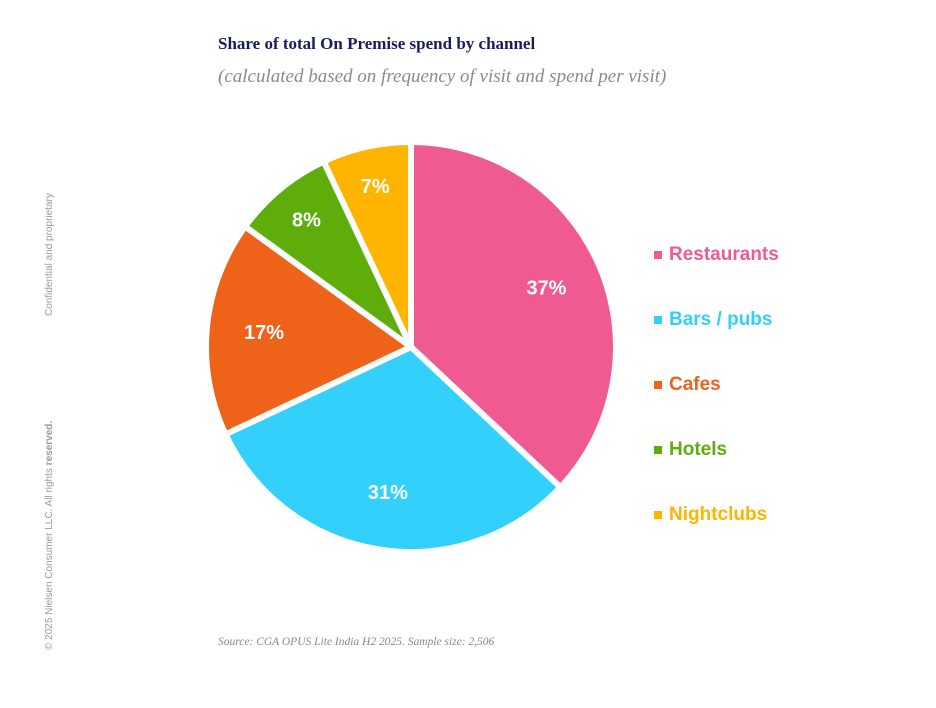 Image resolution: width=936 pixels, height=708 pixels. I want to click on data-label-cafes: 17%, so click(264, 333).